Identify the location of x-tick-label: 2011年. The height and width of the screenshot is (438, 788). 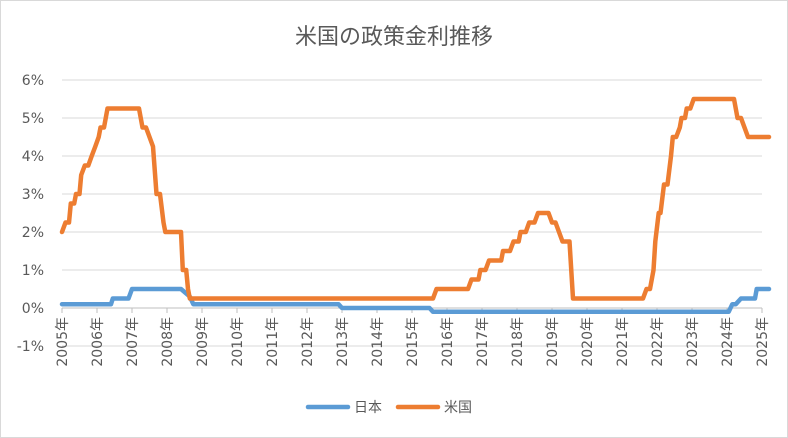
(273, 342).